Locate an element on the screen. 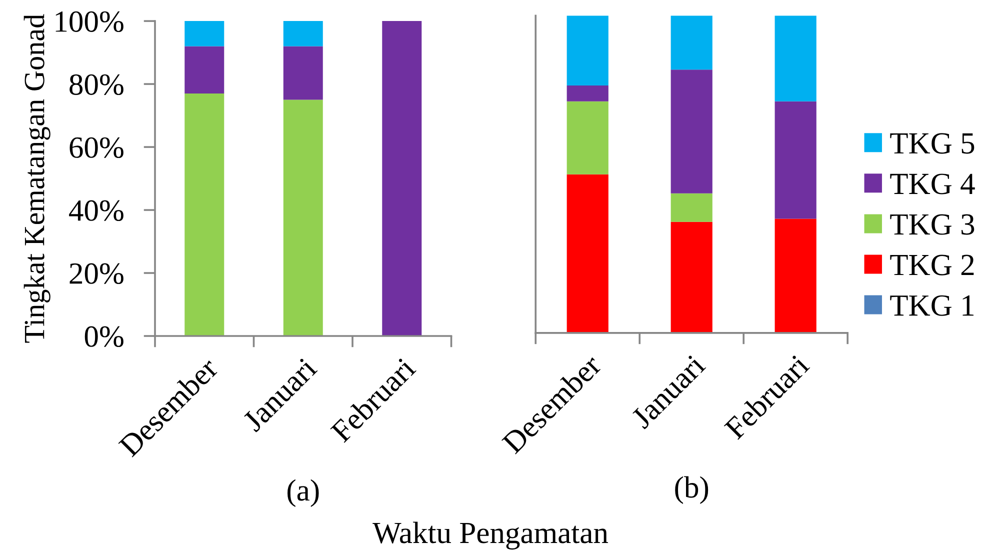 The width and height of the screenshot is (981, 554). legend-label: TKG 5 is located at coordinates (932, 143).